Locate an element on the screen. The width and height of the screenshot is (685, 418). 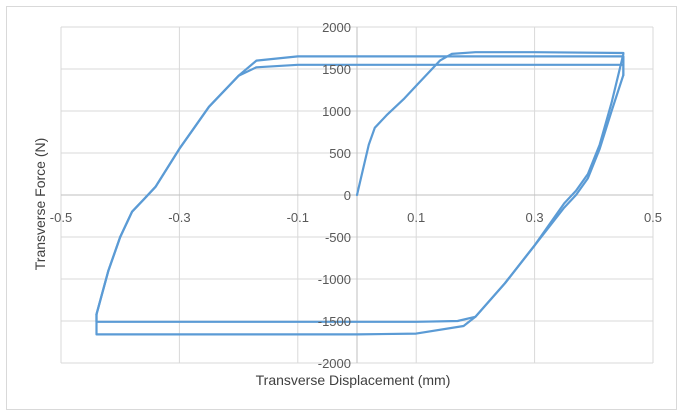
x-tick-label: 0.5 is located at coordinates (653, 217).